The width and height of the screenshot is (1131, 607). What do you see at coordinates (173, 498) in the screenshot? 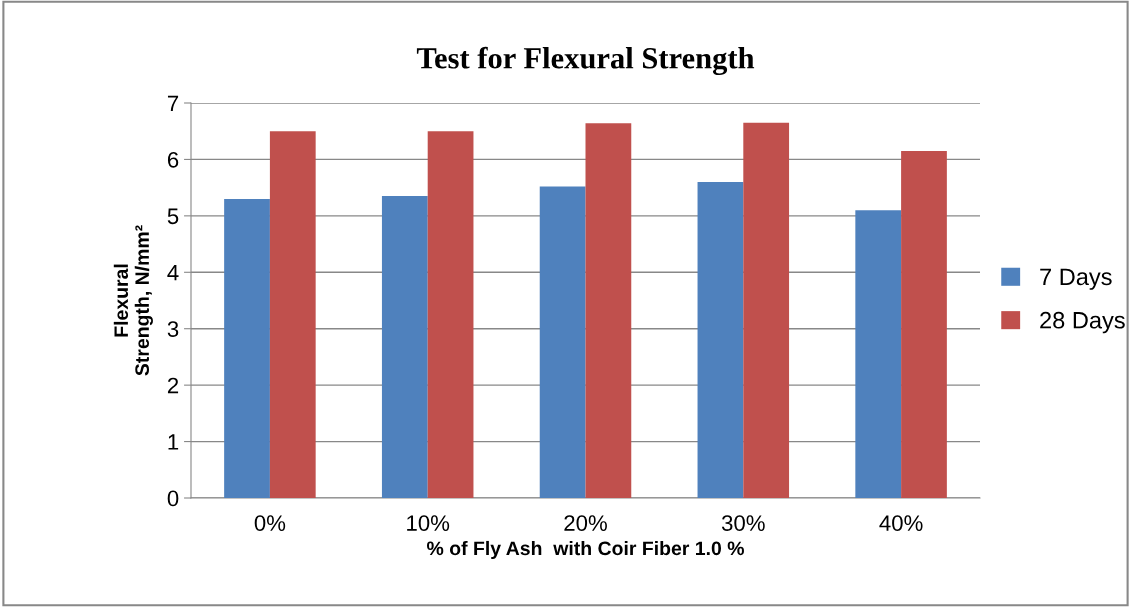
I see `y-tick-label: 0` at bounding box center [173, 498].